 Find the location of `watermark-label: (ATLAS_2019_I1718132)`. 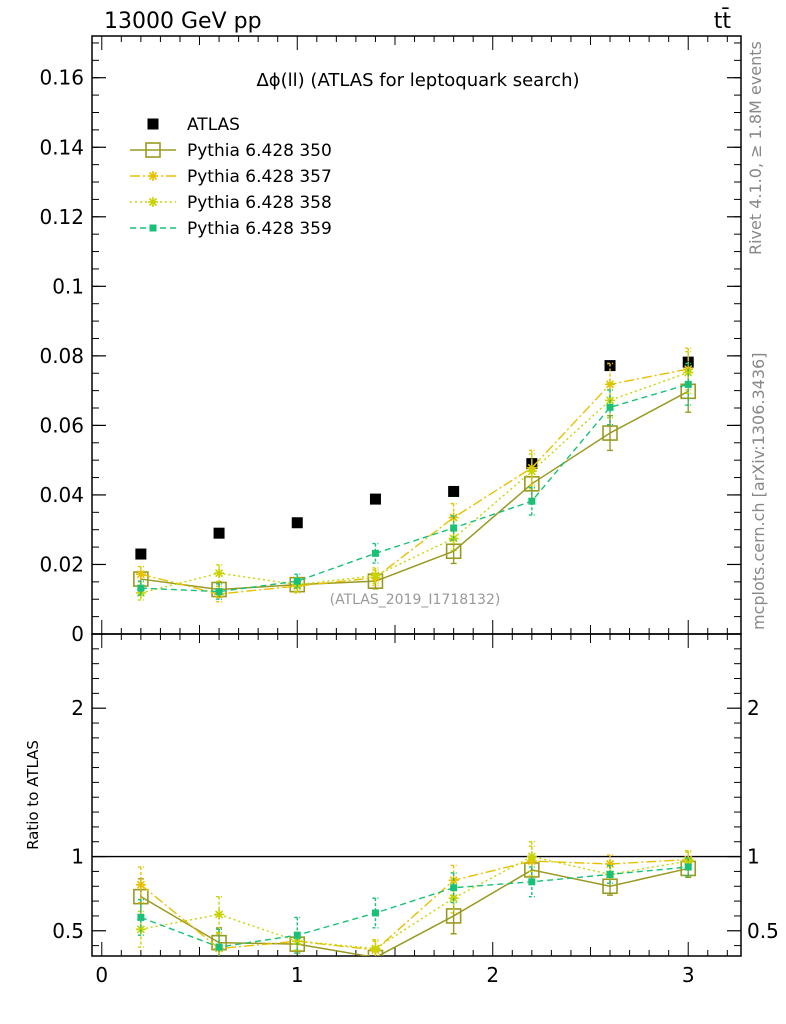

watermark-label: (ATLAS_2019_I1718132) is located at coordinates (415, 600).